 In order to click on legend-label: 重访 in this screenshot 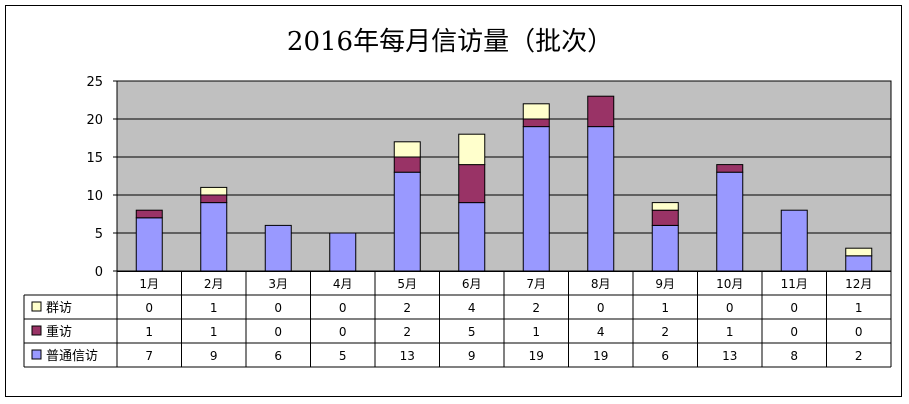, I will do `click(59, 332)`.